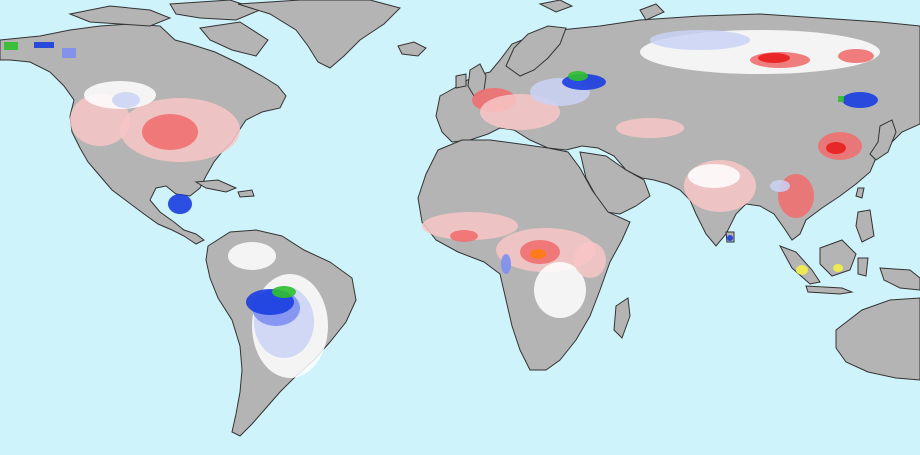 The image size is (920, 455). Describe the element at coordinates (877, 339) in the screenshot. I see `landmass-australia` at that location.